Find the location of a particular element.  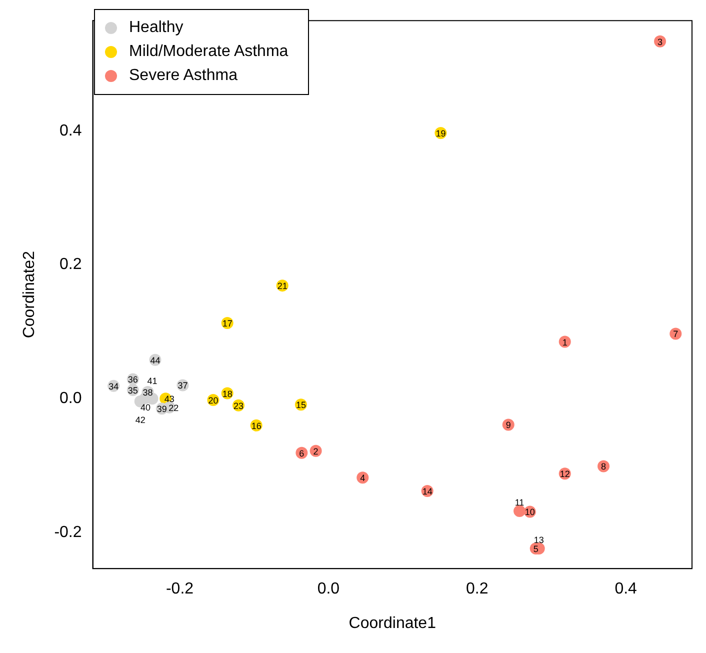

y-axis-title: Coordinate2 is located at coordinates (29, 294).